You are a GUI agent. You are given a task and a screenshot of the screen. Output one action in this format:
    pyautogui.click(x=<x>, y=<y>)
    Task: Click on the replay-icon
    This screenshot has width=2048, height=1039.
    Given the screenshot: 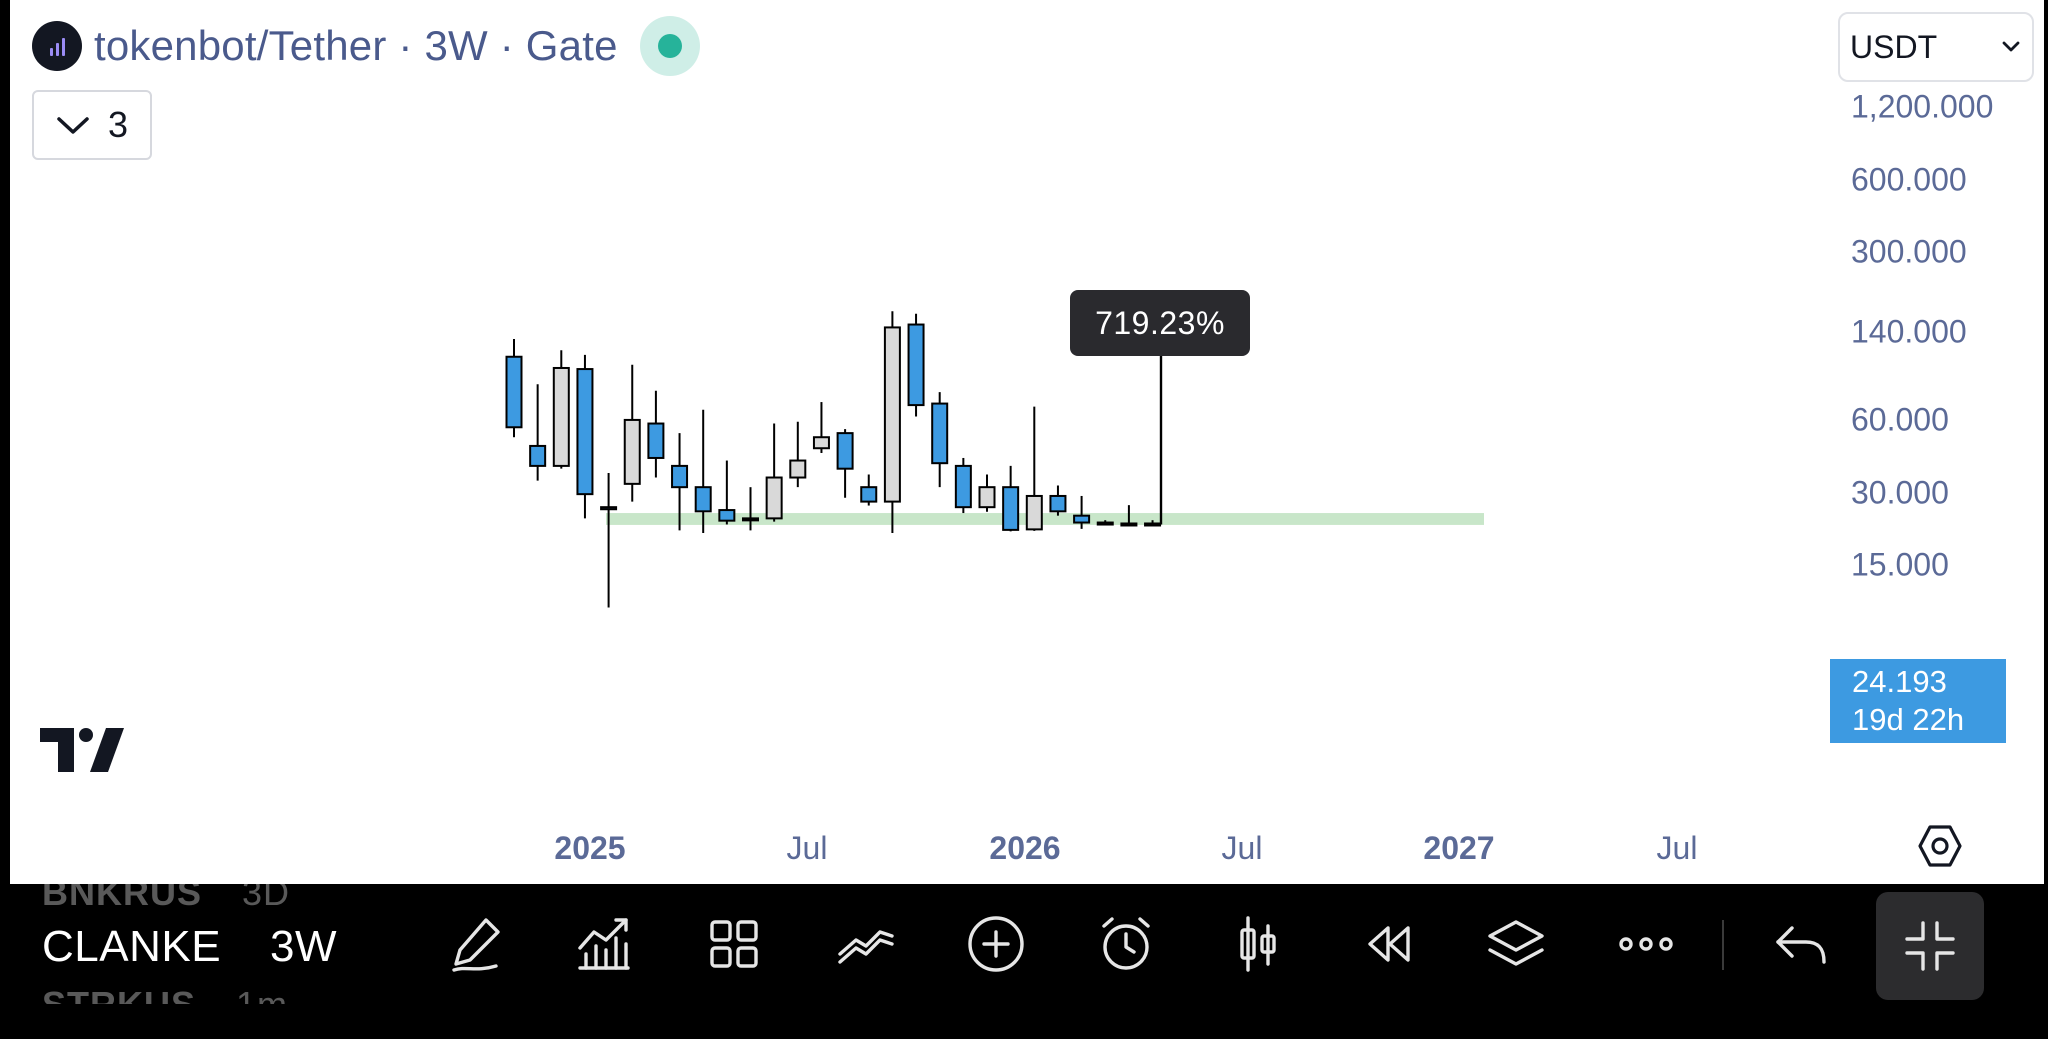 What is the action you would take?
    pyautogui.click(x=1389, y=944)
    